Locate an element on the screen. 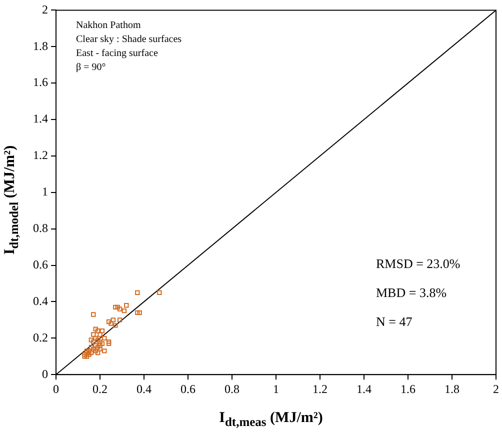 This screenshot has height=438, width=502. y-tick-label: 0.2 is located at coordinates (40, 337).